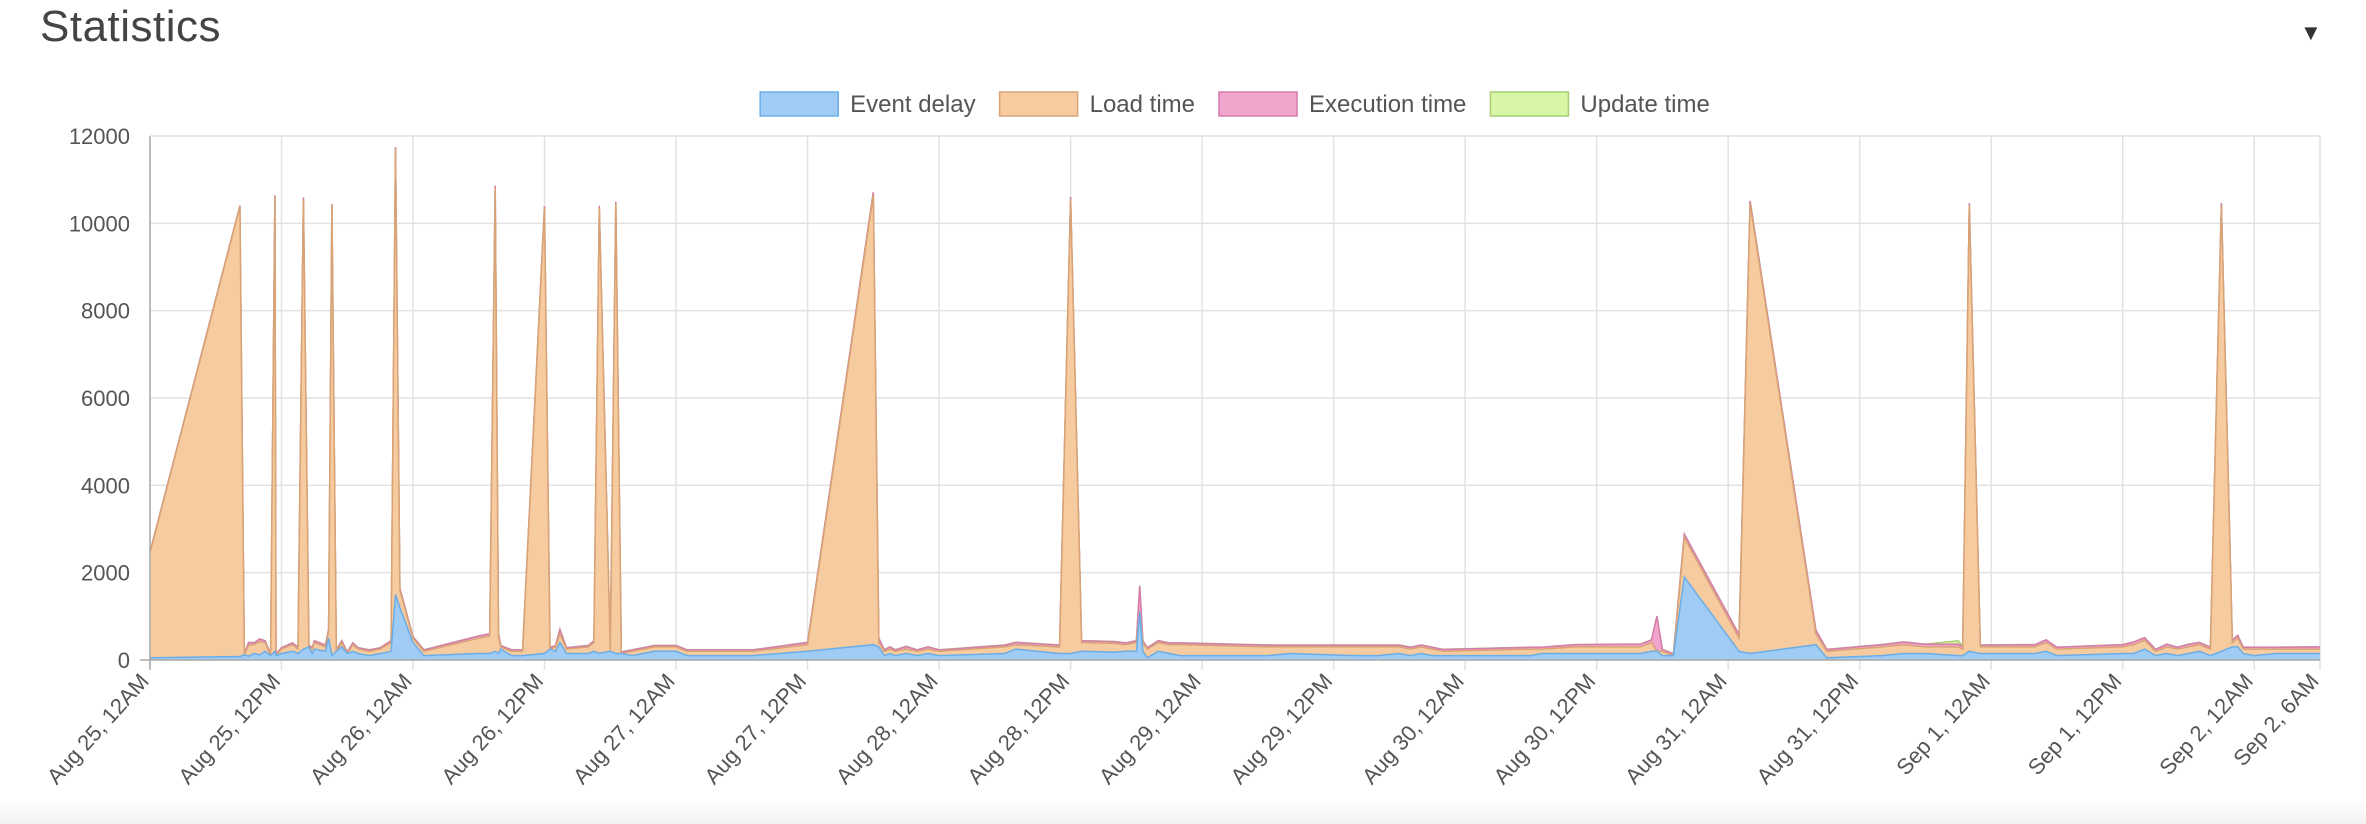 Image resolution: width=2366 pixels, height=824 pixels. What do you see at coordinates (105, 573) in the screenshot?
I see `y-tick-label: 2000` at bounding box center [105, 573].